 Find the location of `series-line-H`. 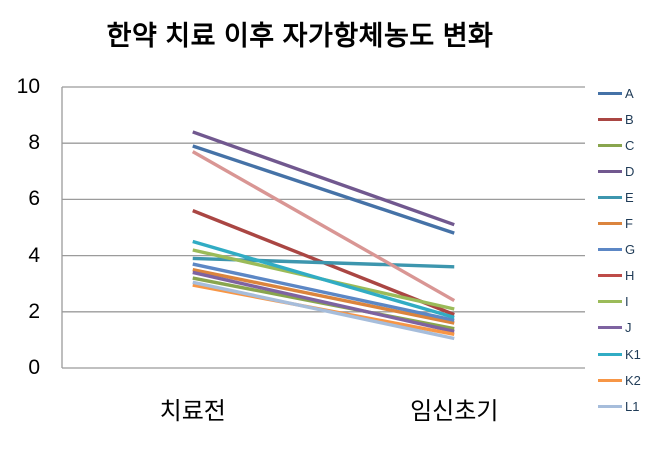

series-line-H is located at coordinates (323, 226).